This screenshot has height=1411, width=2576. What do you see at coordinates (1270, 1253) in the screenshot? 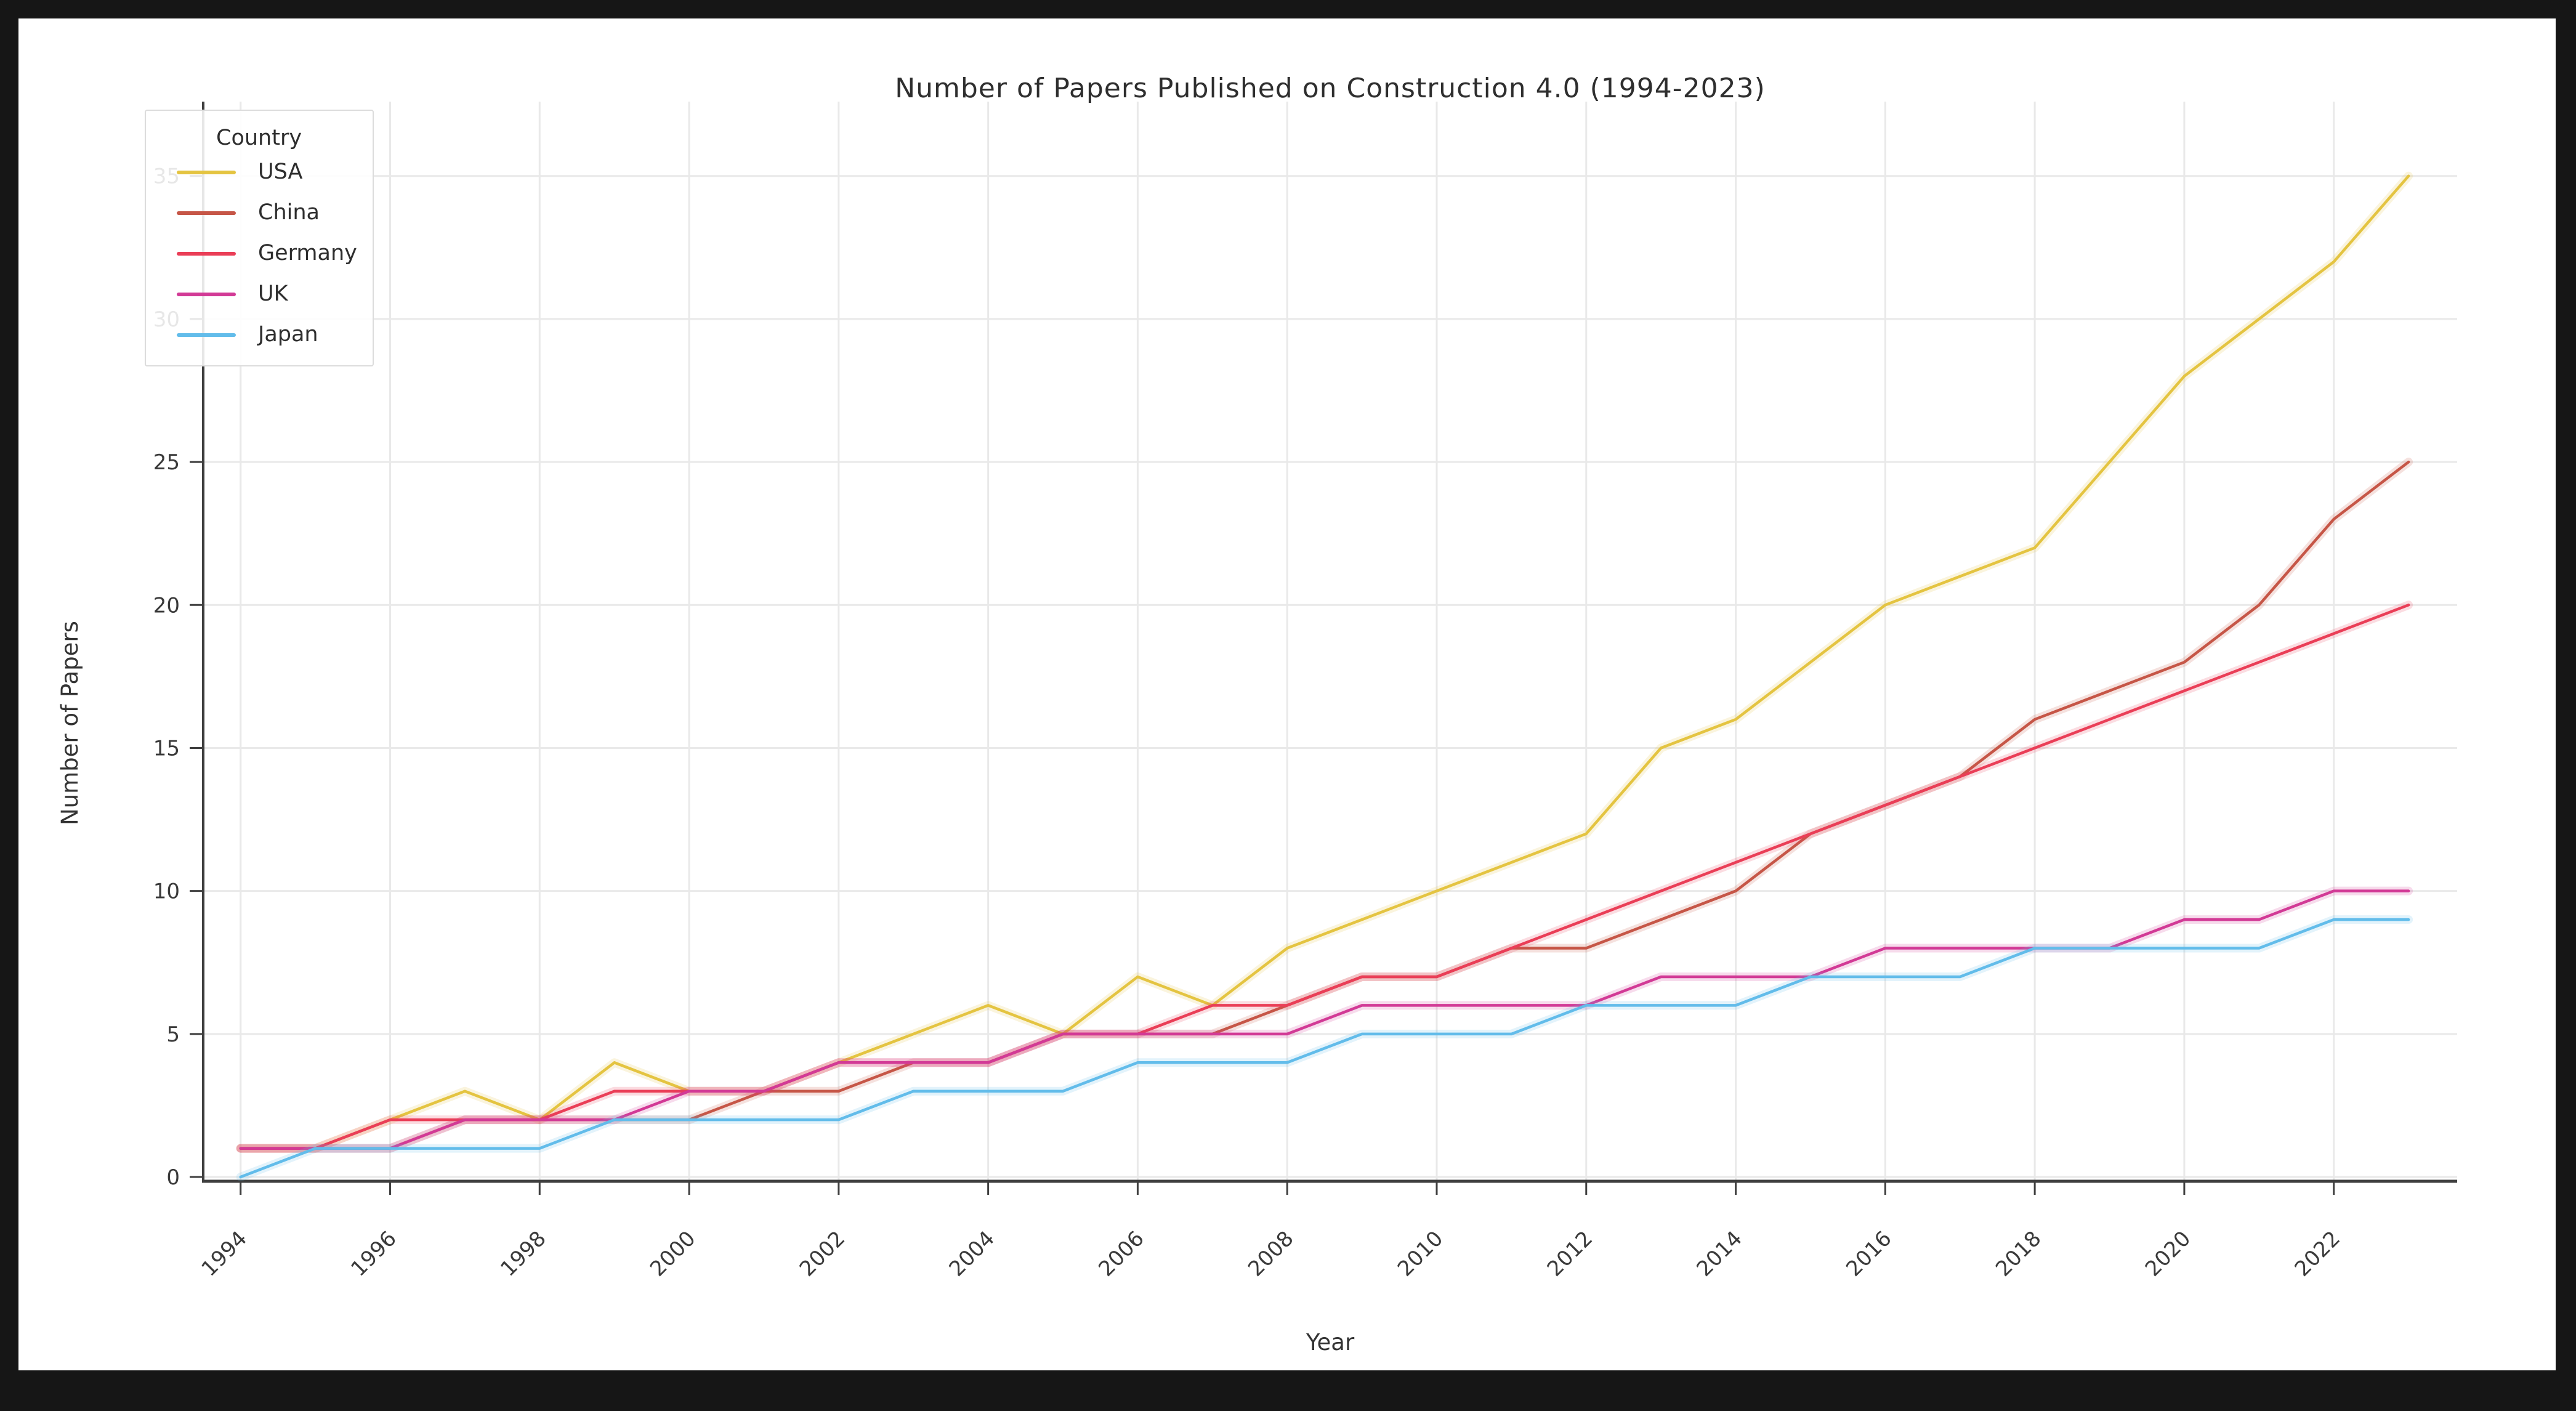
I see `x-tick-label: 2008` at bounding box center [1270, 1253].